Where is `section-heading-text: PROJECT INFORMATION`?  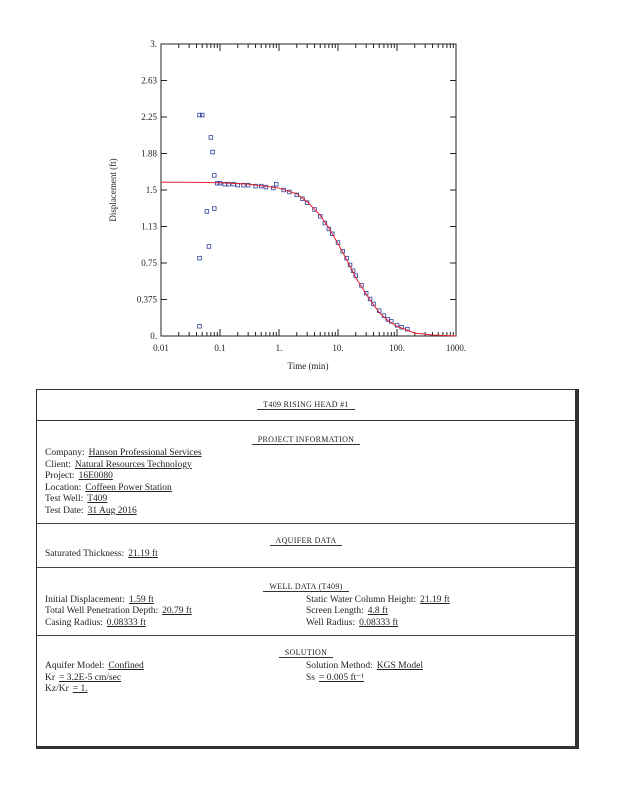
section-heading-text: PROJECT INFORMATION is located at coordinates (306, 440).